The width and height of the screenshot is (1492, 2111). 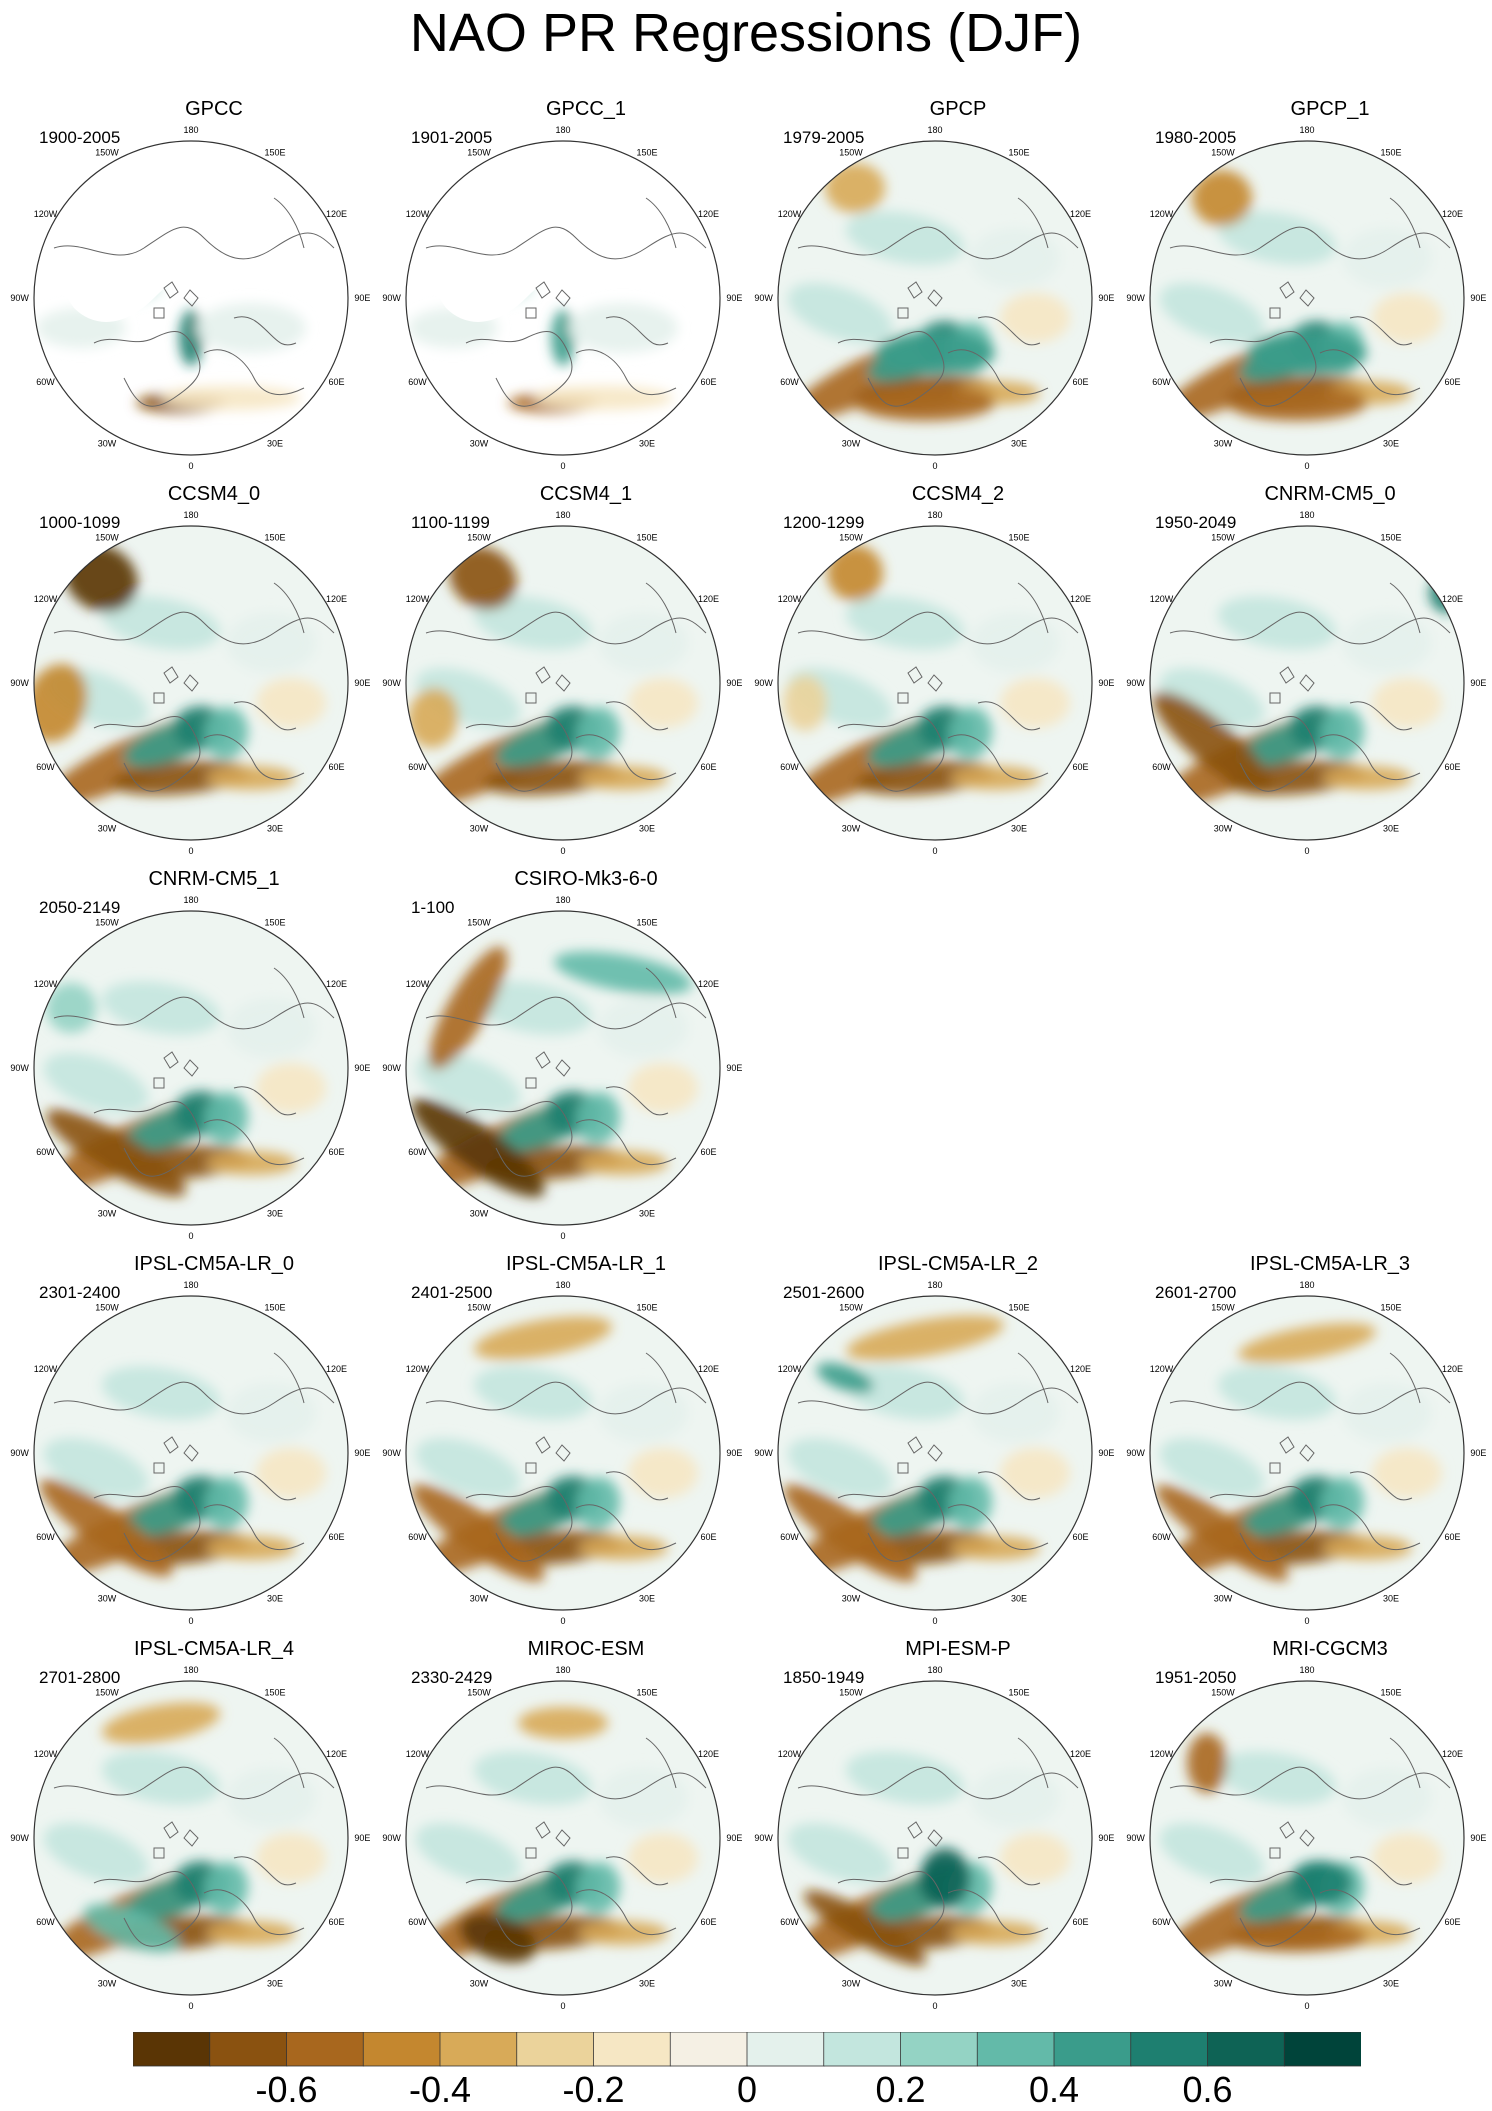 What do you see at coordinates (586, 1649) in the screenshot?
I see `panel-title: MIROC-ESM` at bounding box center [586, 1649].